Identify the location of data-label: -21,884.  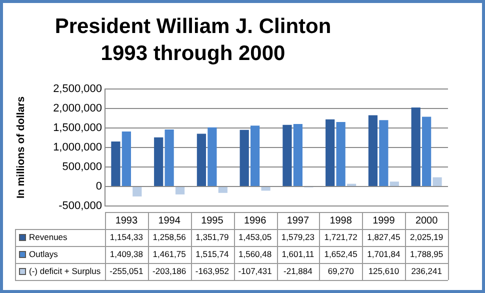
(298, 271).